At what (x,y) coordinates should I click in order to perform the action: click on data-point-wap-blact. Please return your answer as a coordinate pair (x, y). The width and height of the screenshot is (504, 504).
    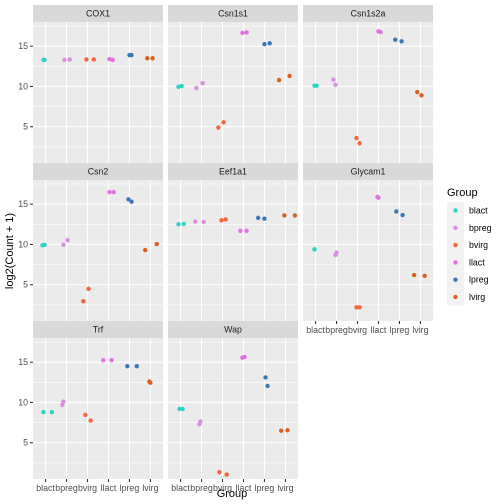
    Looking at the image, I should click on (179, 409).